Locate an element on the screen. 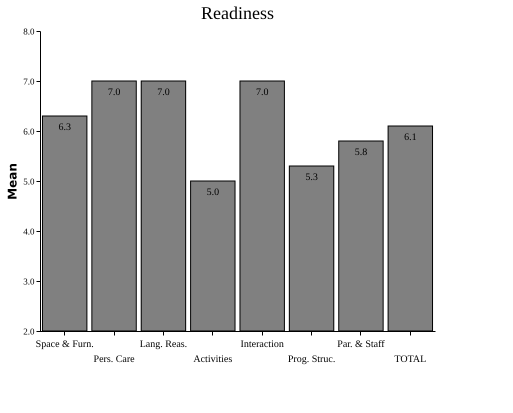 Image resolution: width=513 pixels, height=413 pixels. data-label: 5.3 is located at coordinates (311, 177).